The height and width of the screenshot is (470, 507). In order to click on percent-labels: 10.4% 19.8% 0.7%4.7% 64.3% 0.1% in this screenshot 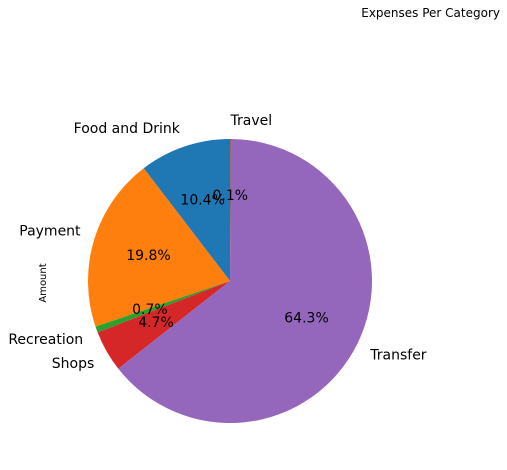, I will do `click(227, 259)`.